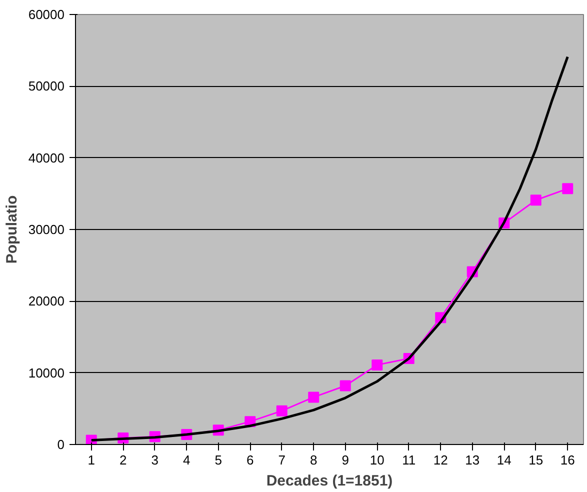 The width and height of the screenshot is (587, 492). I want to click on x-tick-label: 16, so click(567, 460).